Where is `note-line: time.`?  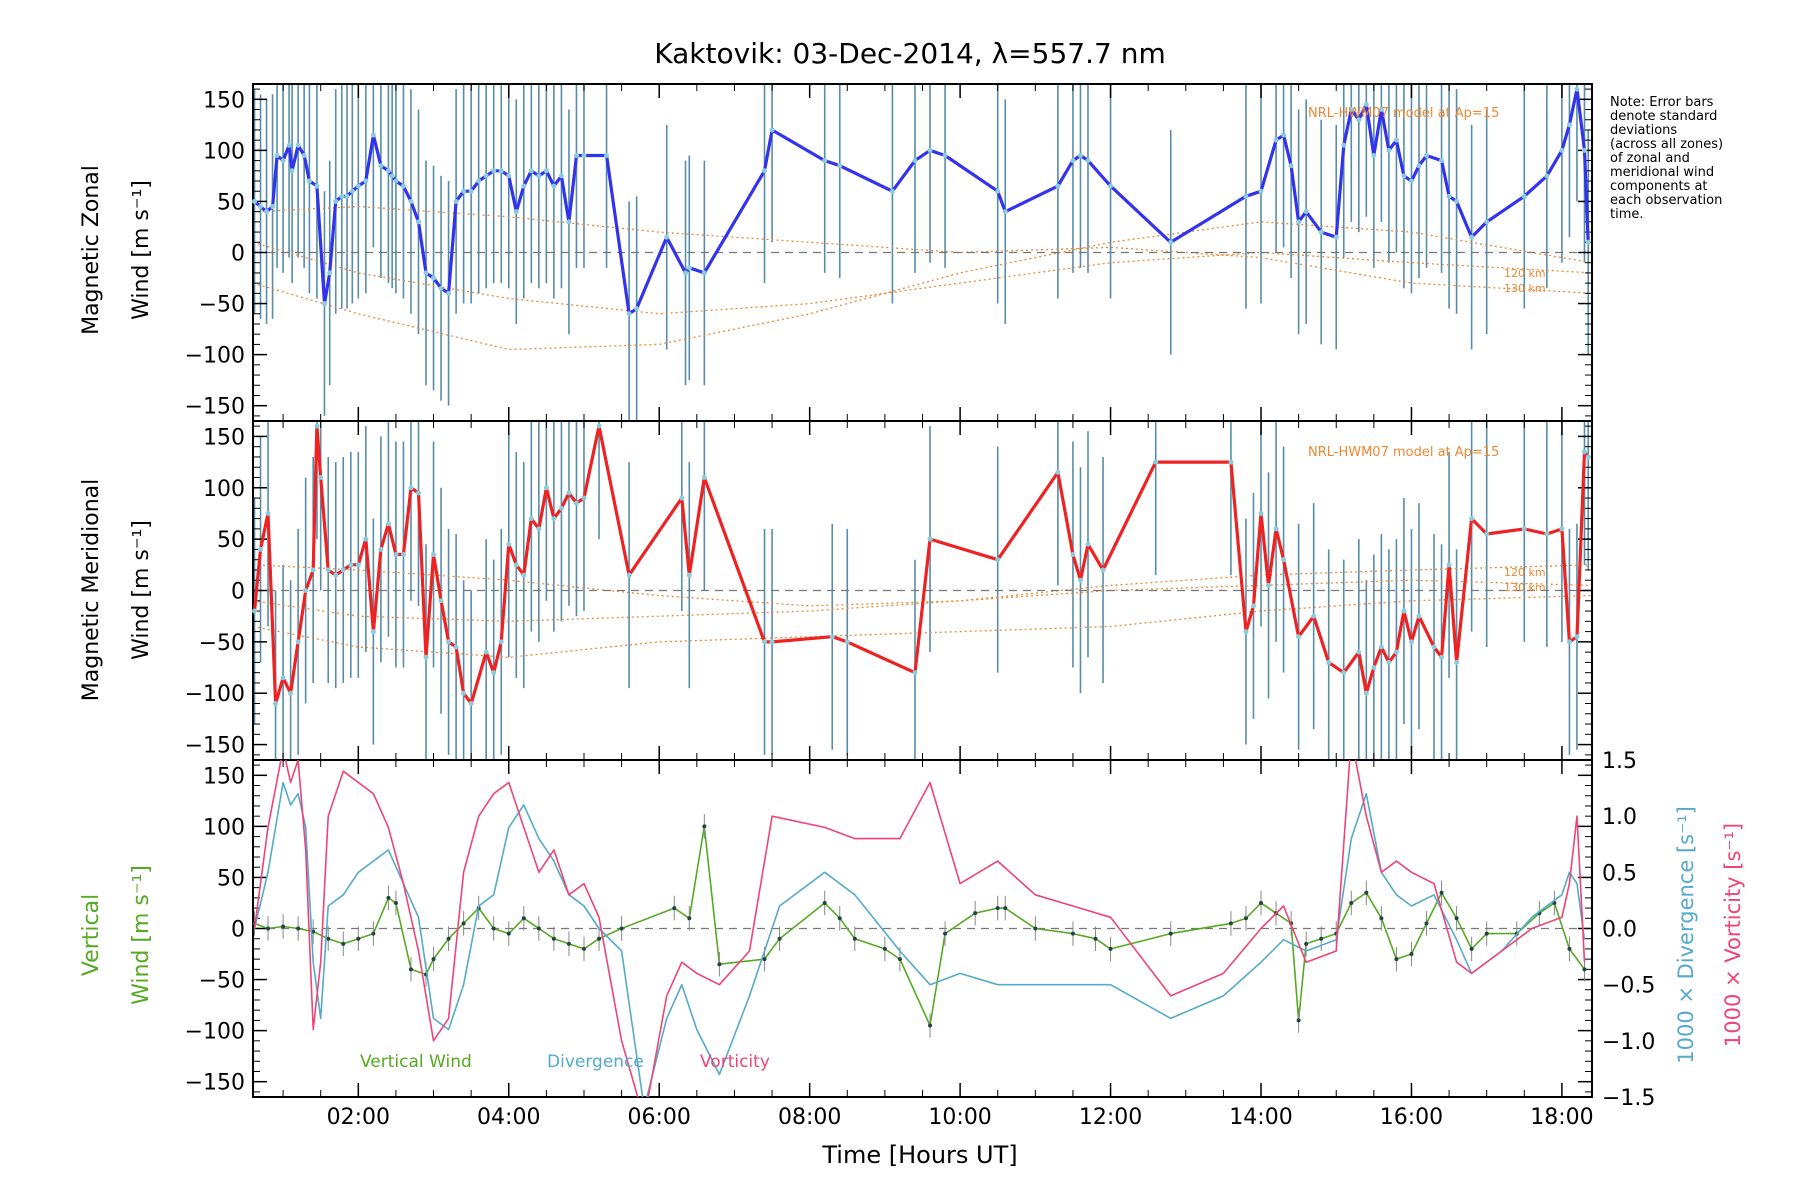 note-line: time. is located at coordinates (1627, 214).